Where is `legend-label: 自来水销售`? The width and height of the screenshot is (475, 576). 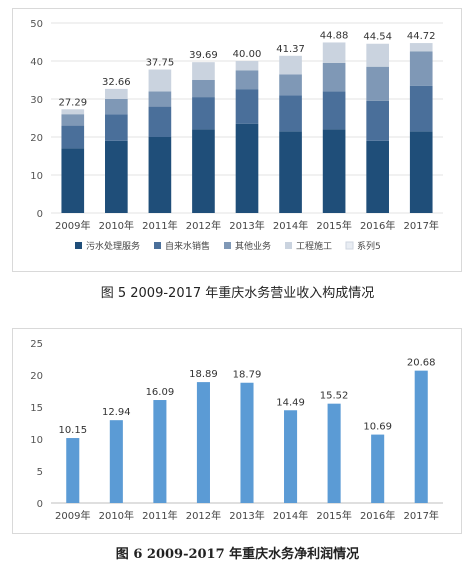
legend-label: 自来水销售 is located at coordinates (187, 246).